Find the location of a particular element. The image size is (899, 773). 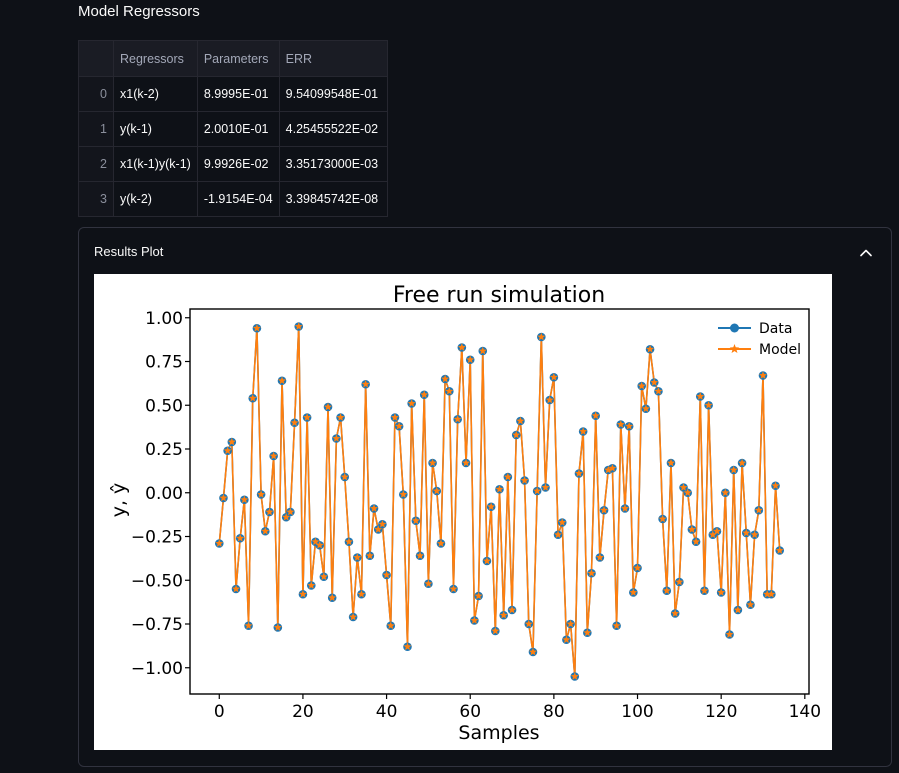

x-axis-label: Samples is located at coordinates (498, 733).